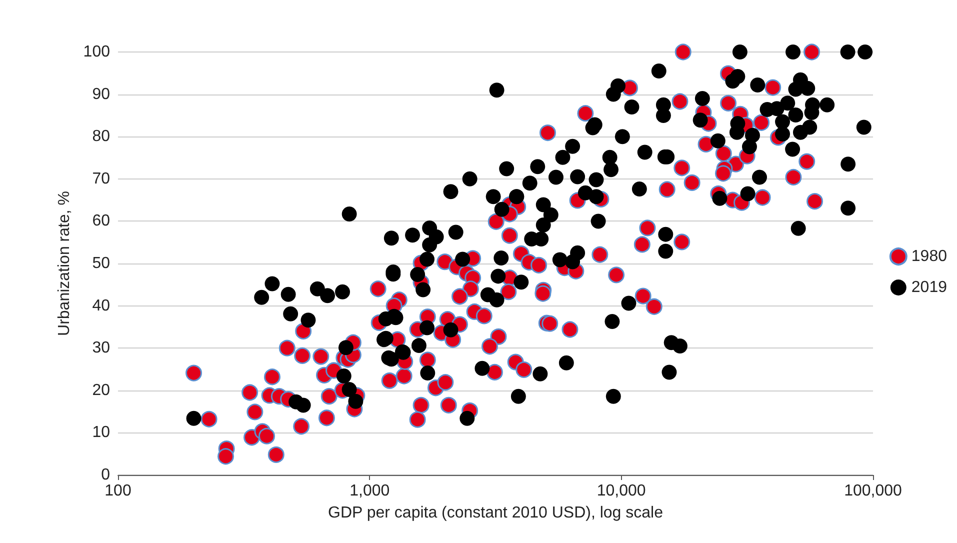 This screenshot has height=543, width=957. I want to click on legend-label: 2019, so click(929, 287).